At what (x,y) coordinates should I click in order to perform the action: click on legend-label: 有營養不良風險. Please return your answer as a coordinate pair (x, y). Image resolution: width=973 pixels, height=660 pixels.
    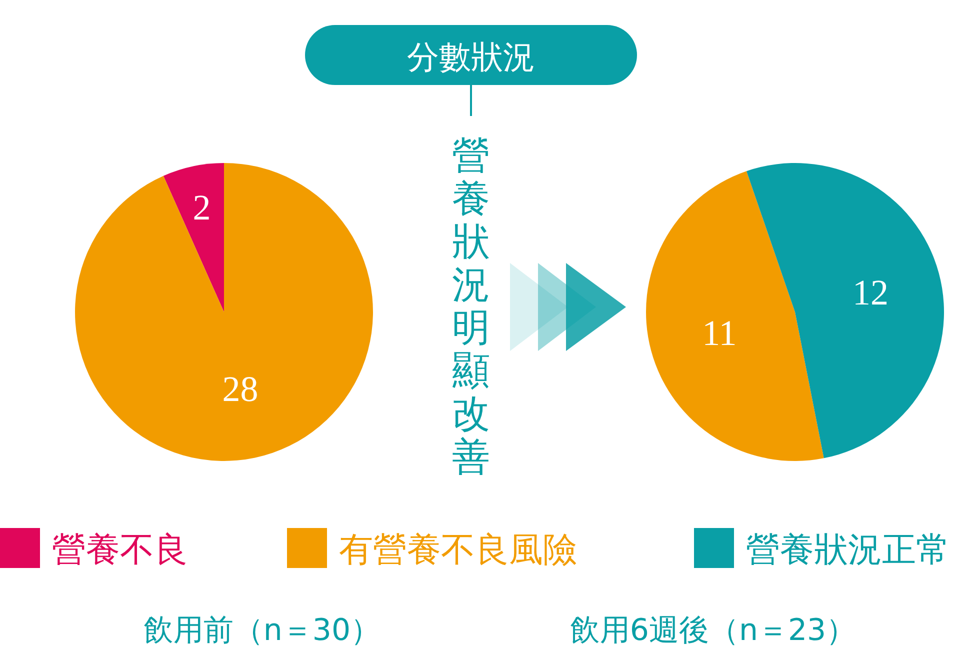
    Looking at the image, I should click on (458, 550).